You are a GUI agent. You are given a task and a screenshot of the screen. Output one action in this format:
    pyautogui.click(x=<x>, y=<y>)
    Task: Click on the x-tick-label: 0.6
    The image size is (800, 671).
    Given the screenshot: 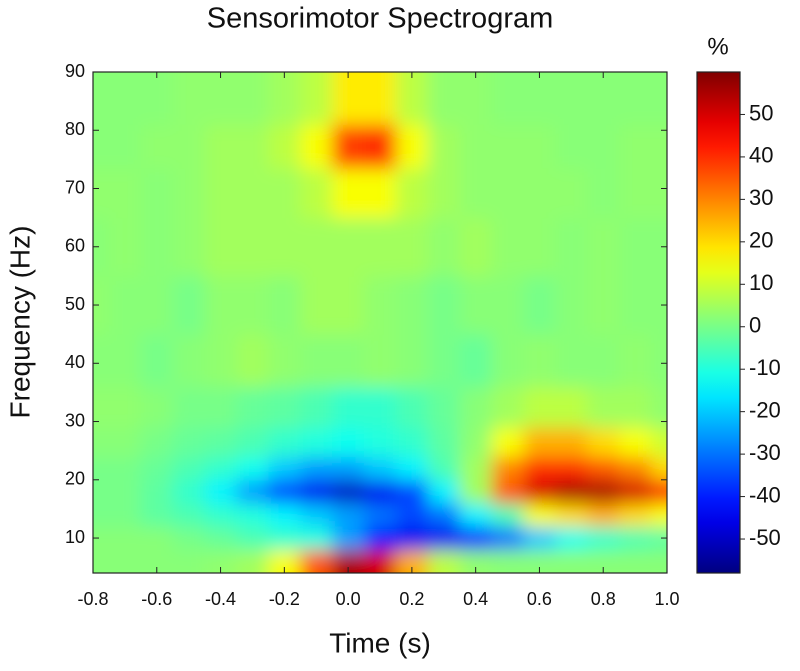 What is the action you would take?
    pyautogui.click(x=539, y=599)
    